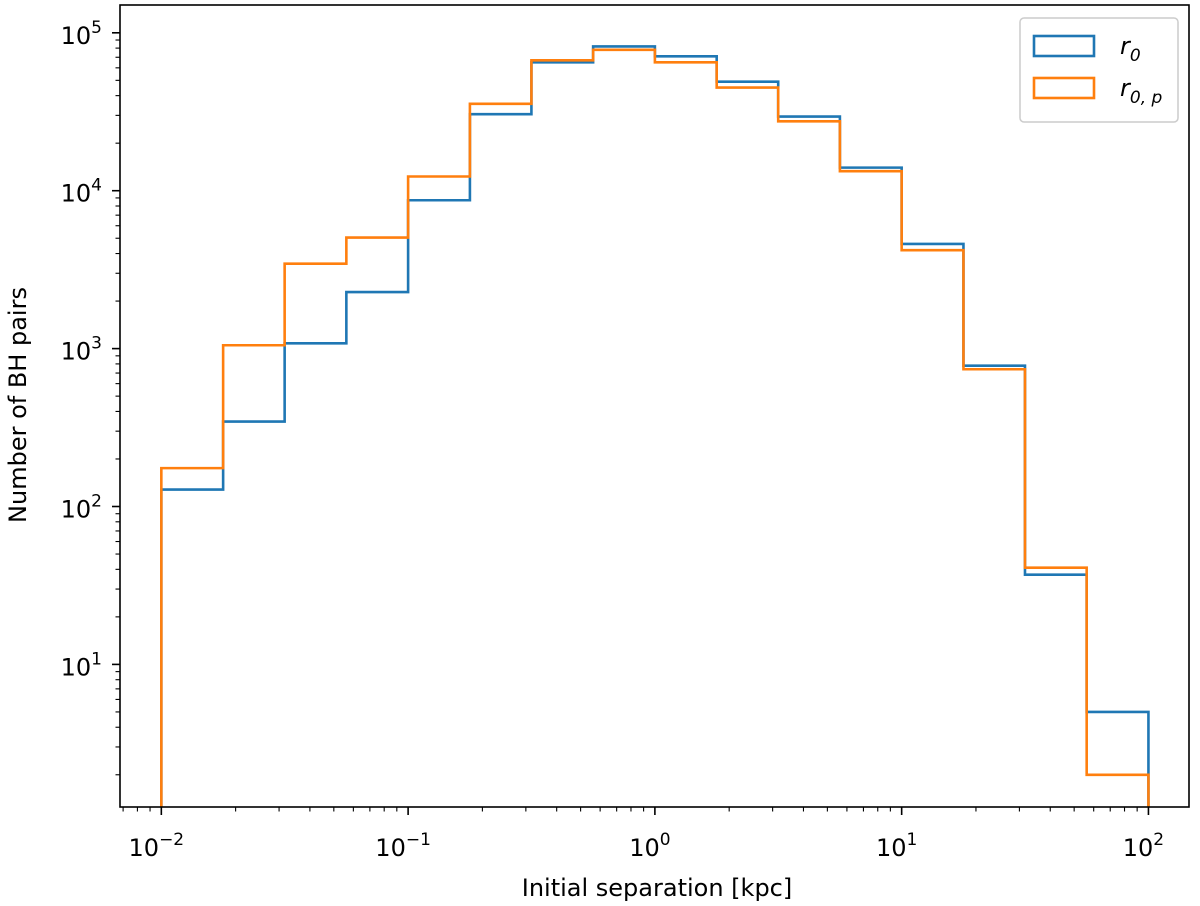 This screenshot has width=1200, height=906. Describe the element at coordinates (81, 665) in the screenshot. I see `y-tick-label-0: 10¹` at that location.